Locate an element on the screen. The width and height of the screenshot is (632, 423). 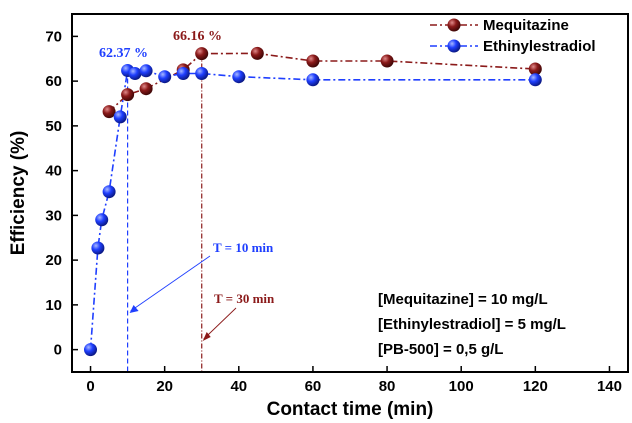
x-axis-title: Contact time (min) is located at coordinates (350, 409).